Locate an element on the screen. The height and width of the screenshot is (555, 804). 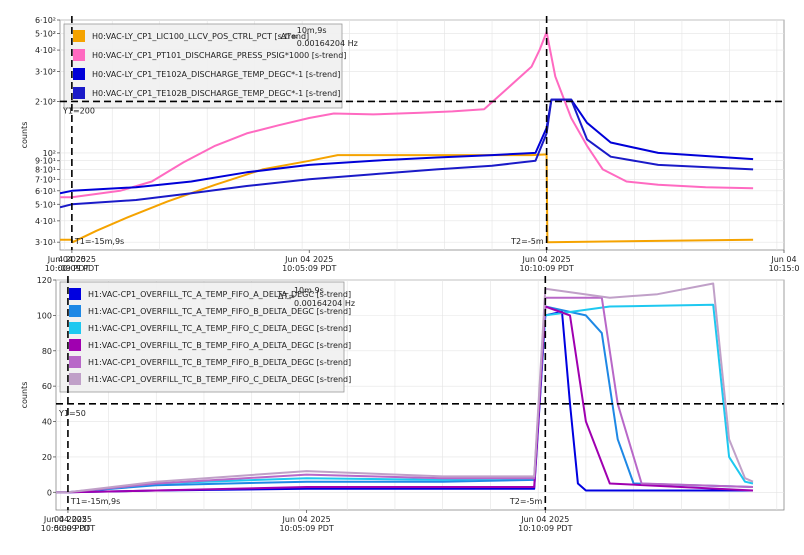
x-tick-label: 4 2025 is located at coordinates (72, 259).